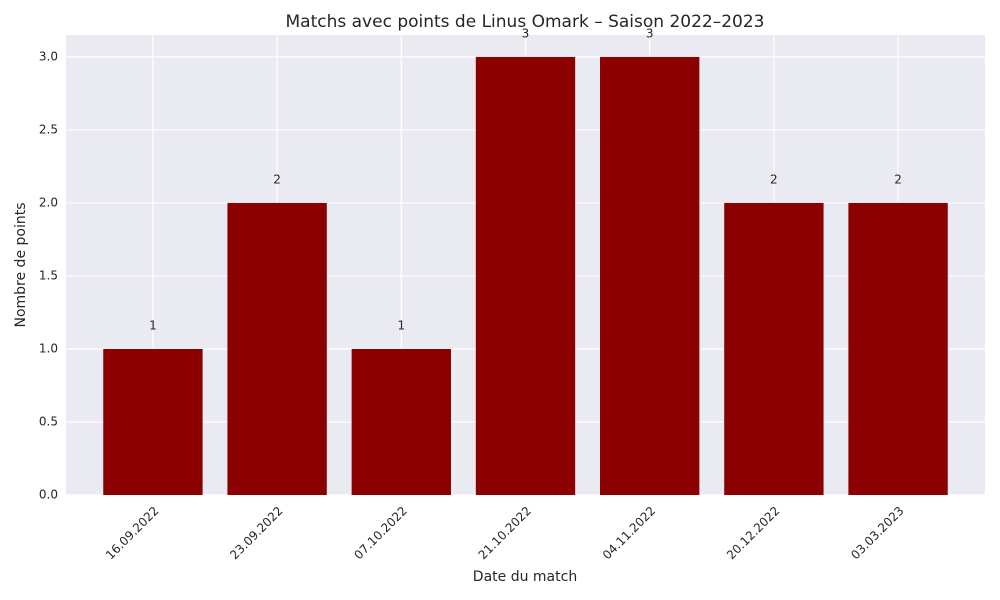 This screenshot has height=600, width=1000. Describe the element at coordinates (629, 533) in the screenshot. I see `x-tick-label: 04.11.2022` at that location.